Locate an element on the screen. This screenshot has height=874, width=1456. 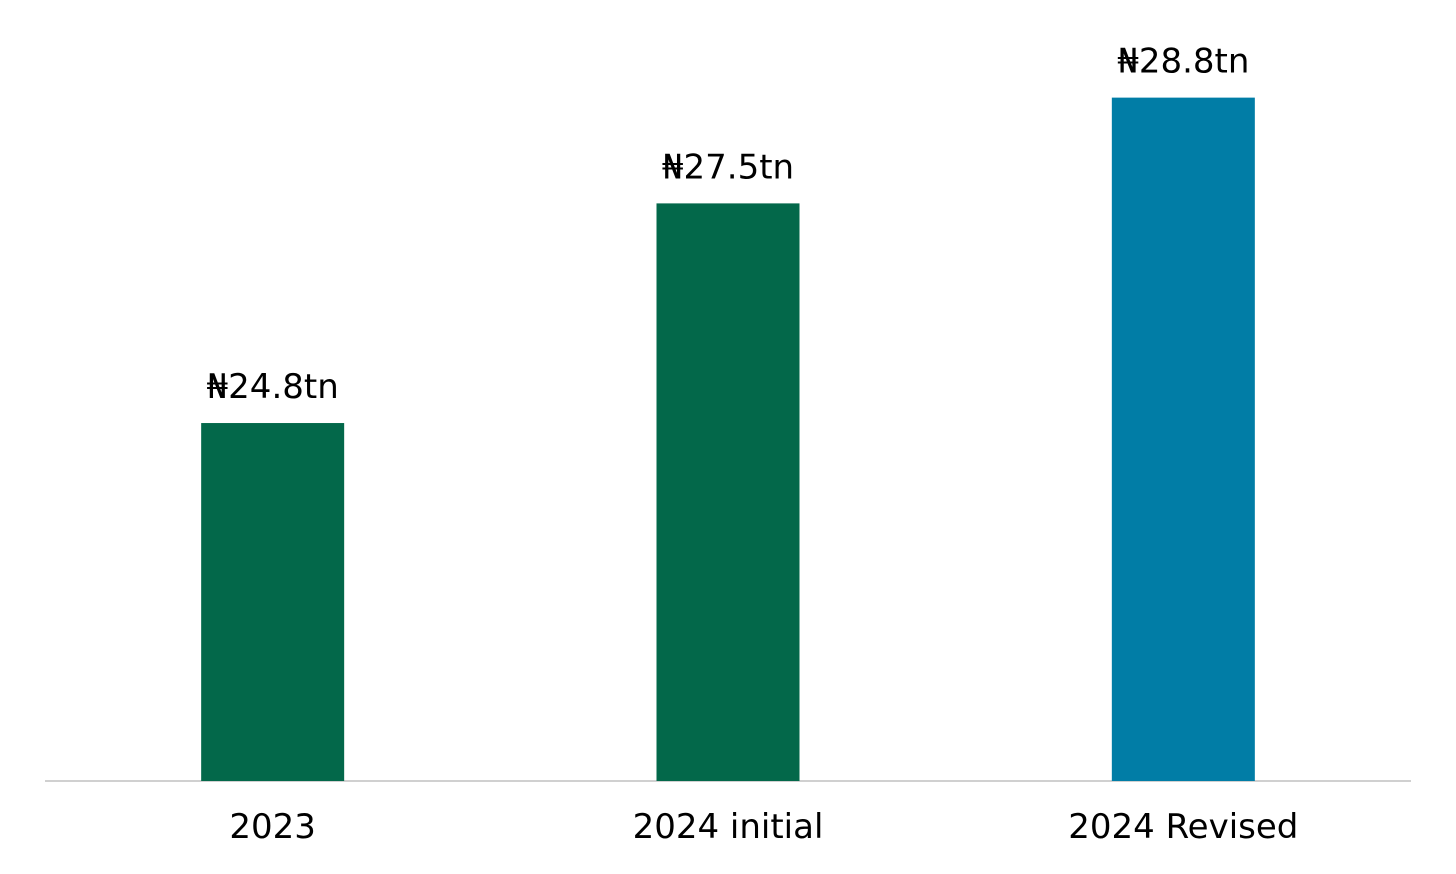
category-labels-group: 2023 2024 initial 2024 Revised is located at coordinates (763, 827).